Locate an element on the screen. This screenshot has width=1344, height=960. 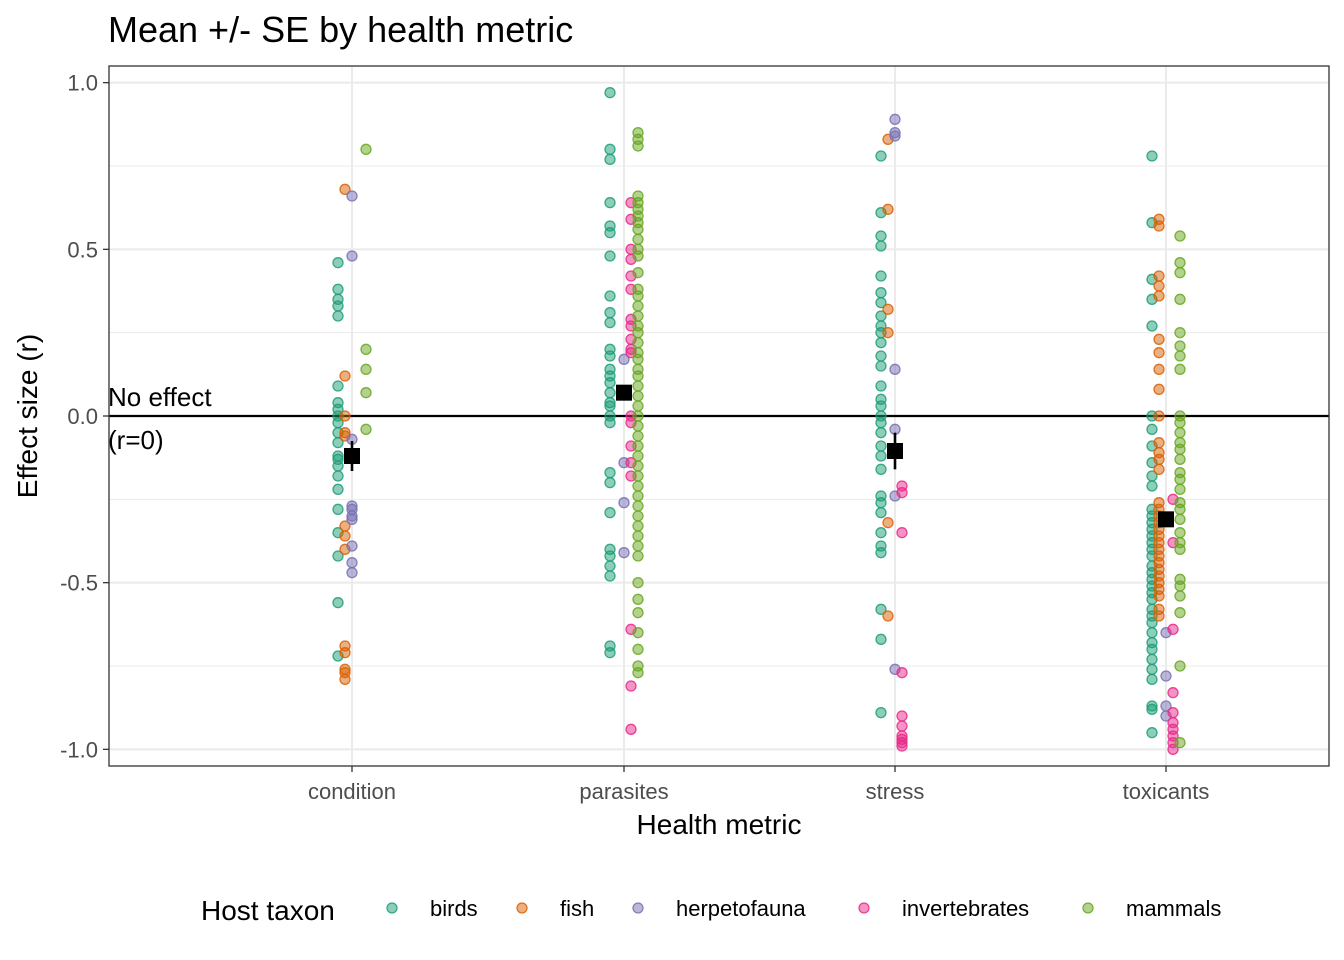
y-tick-label: -0.5 is located at coordinates (79, 583).